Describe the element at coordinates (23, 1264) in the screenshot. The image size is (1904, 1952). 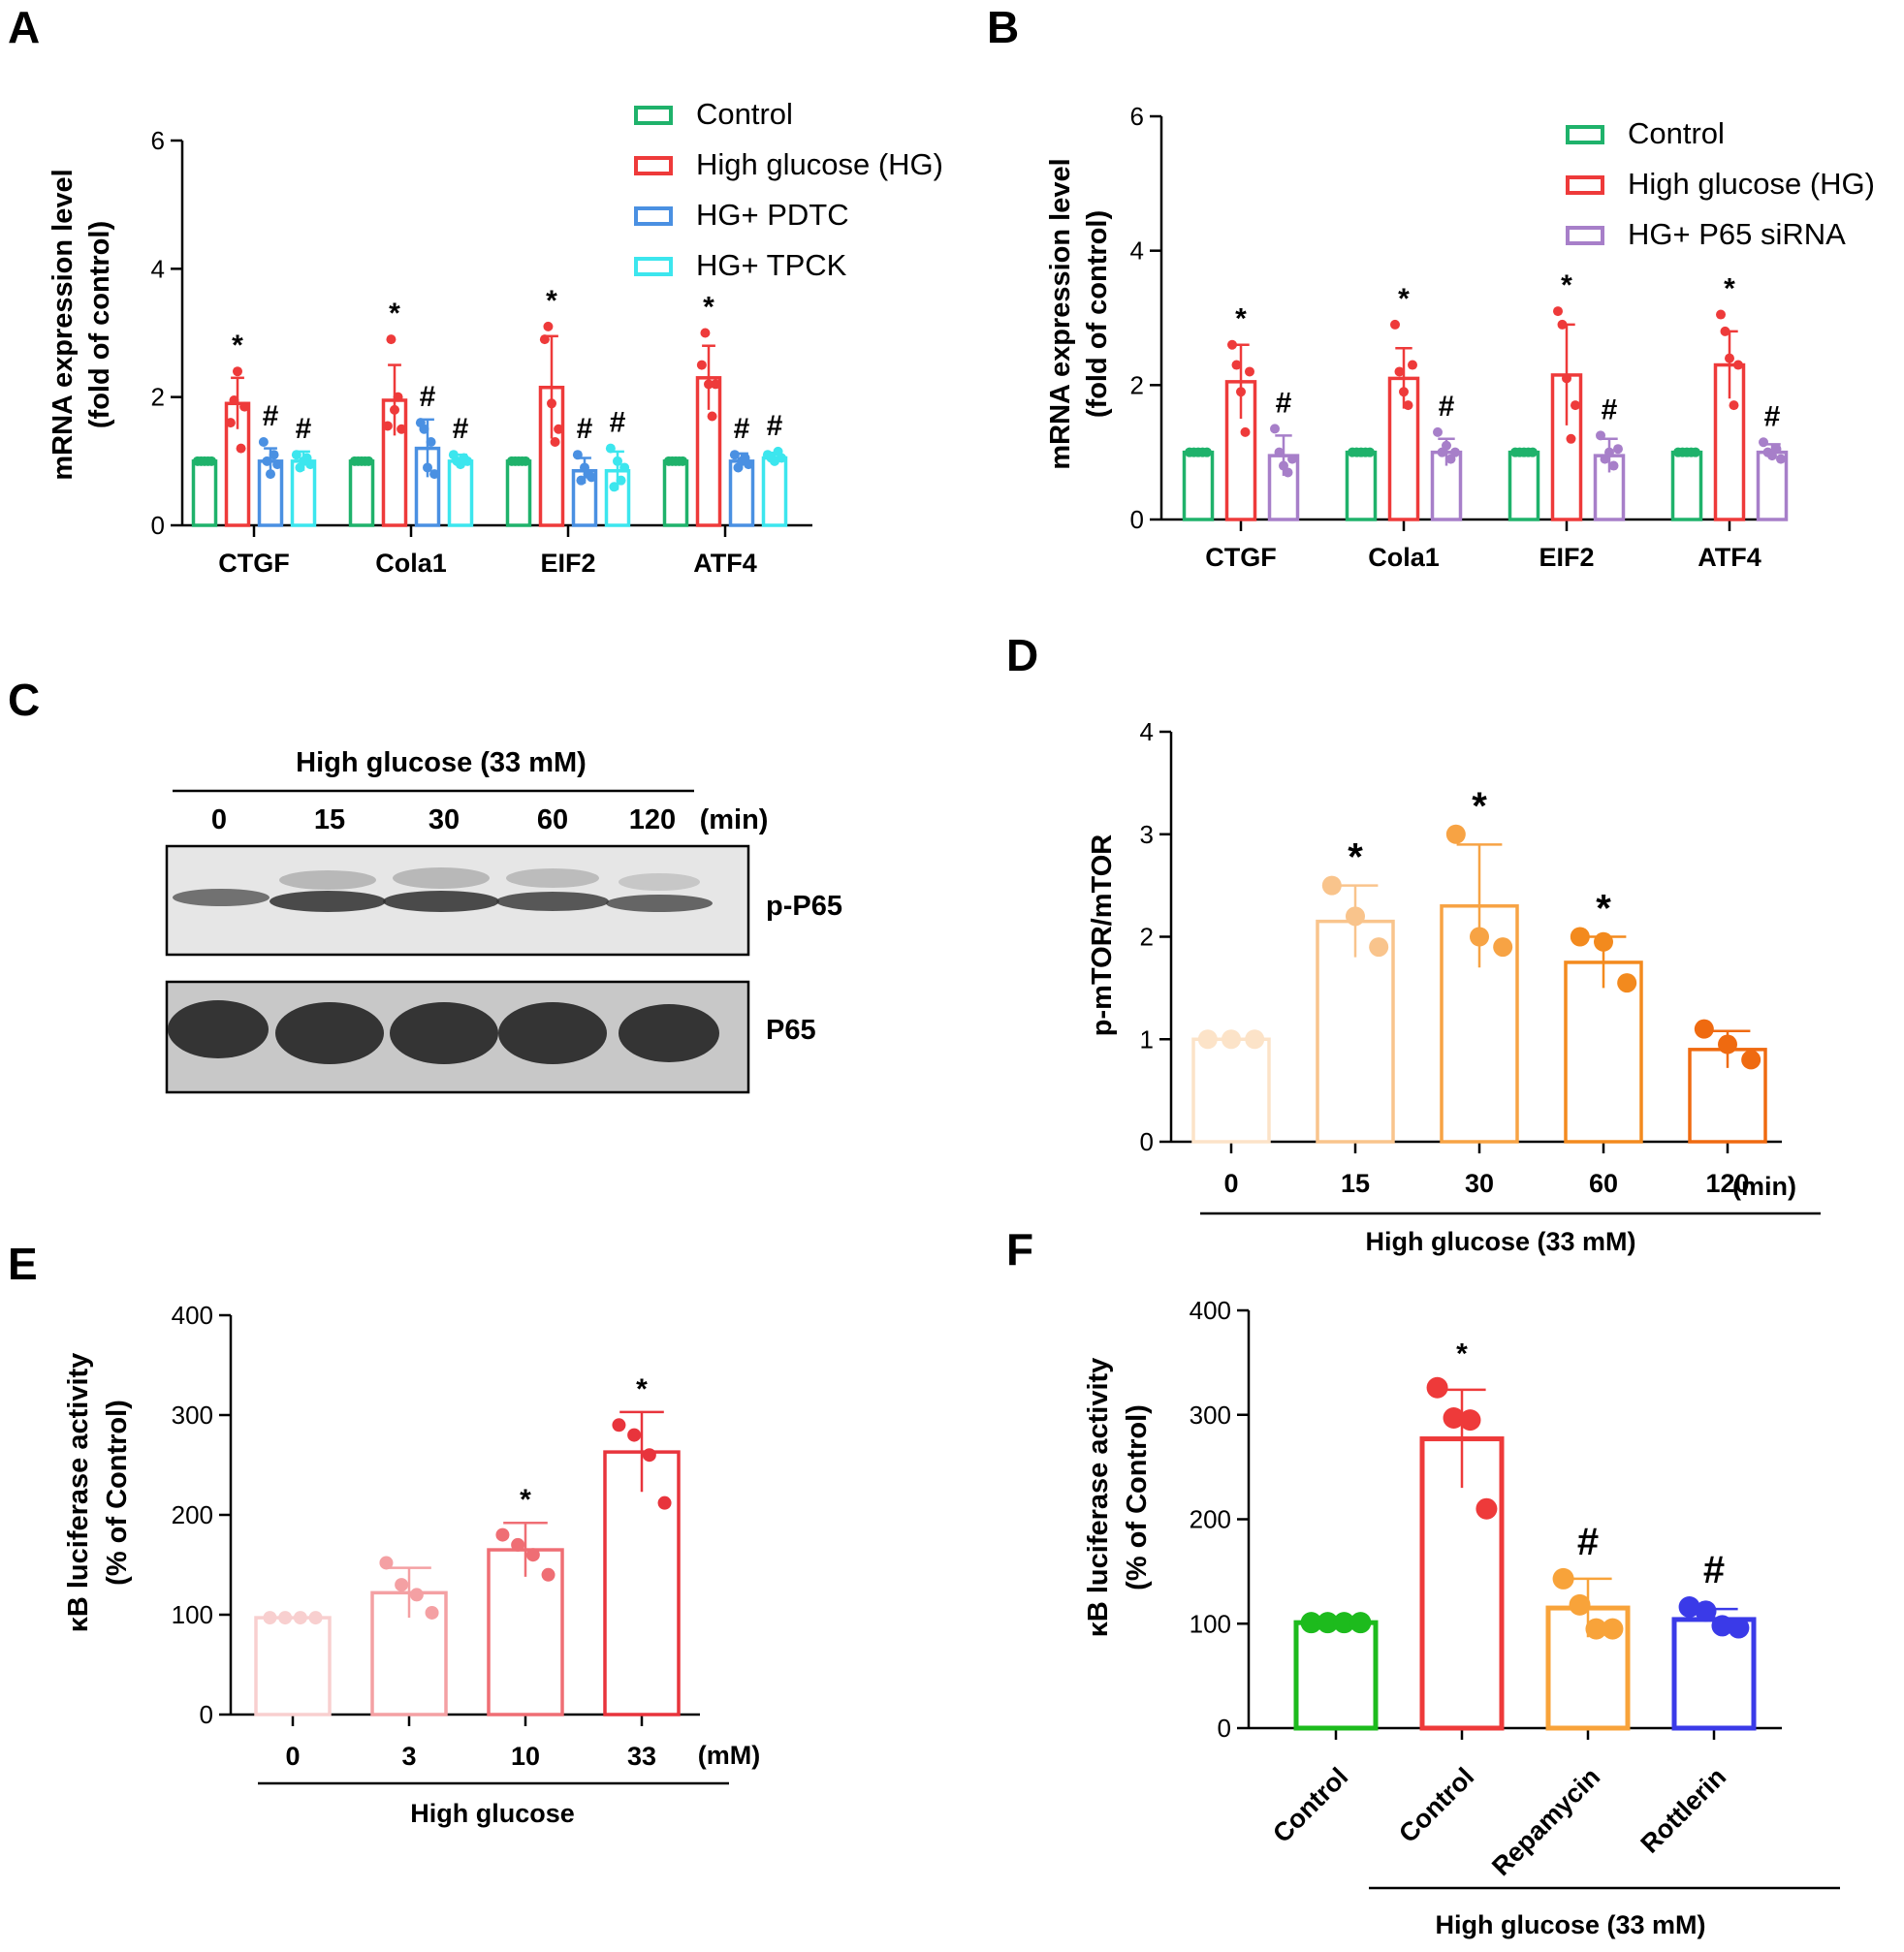
I see `panel-label-e: E` at that location.